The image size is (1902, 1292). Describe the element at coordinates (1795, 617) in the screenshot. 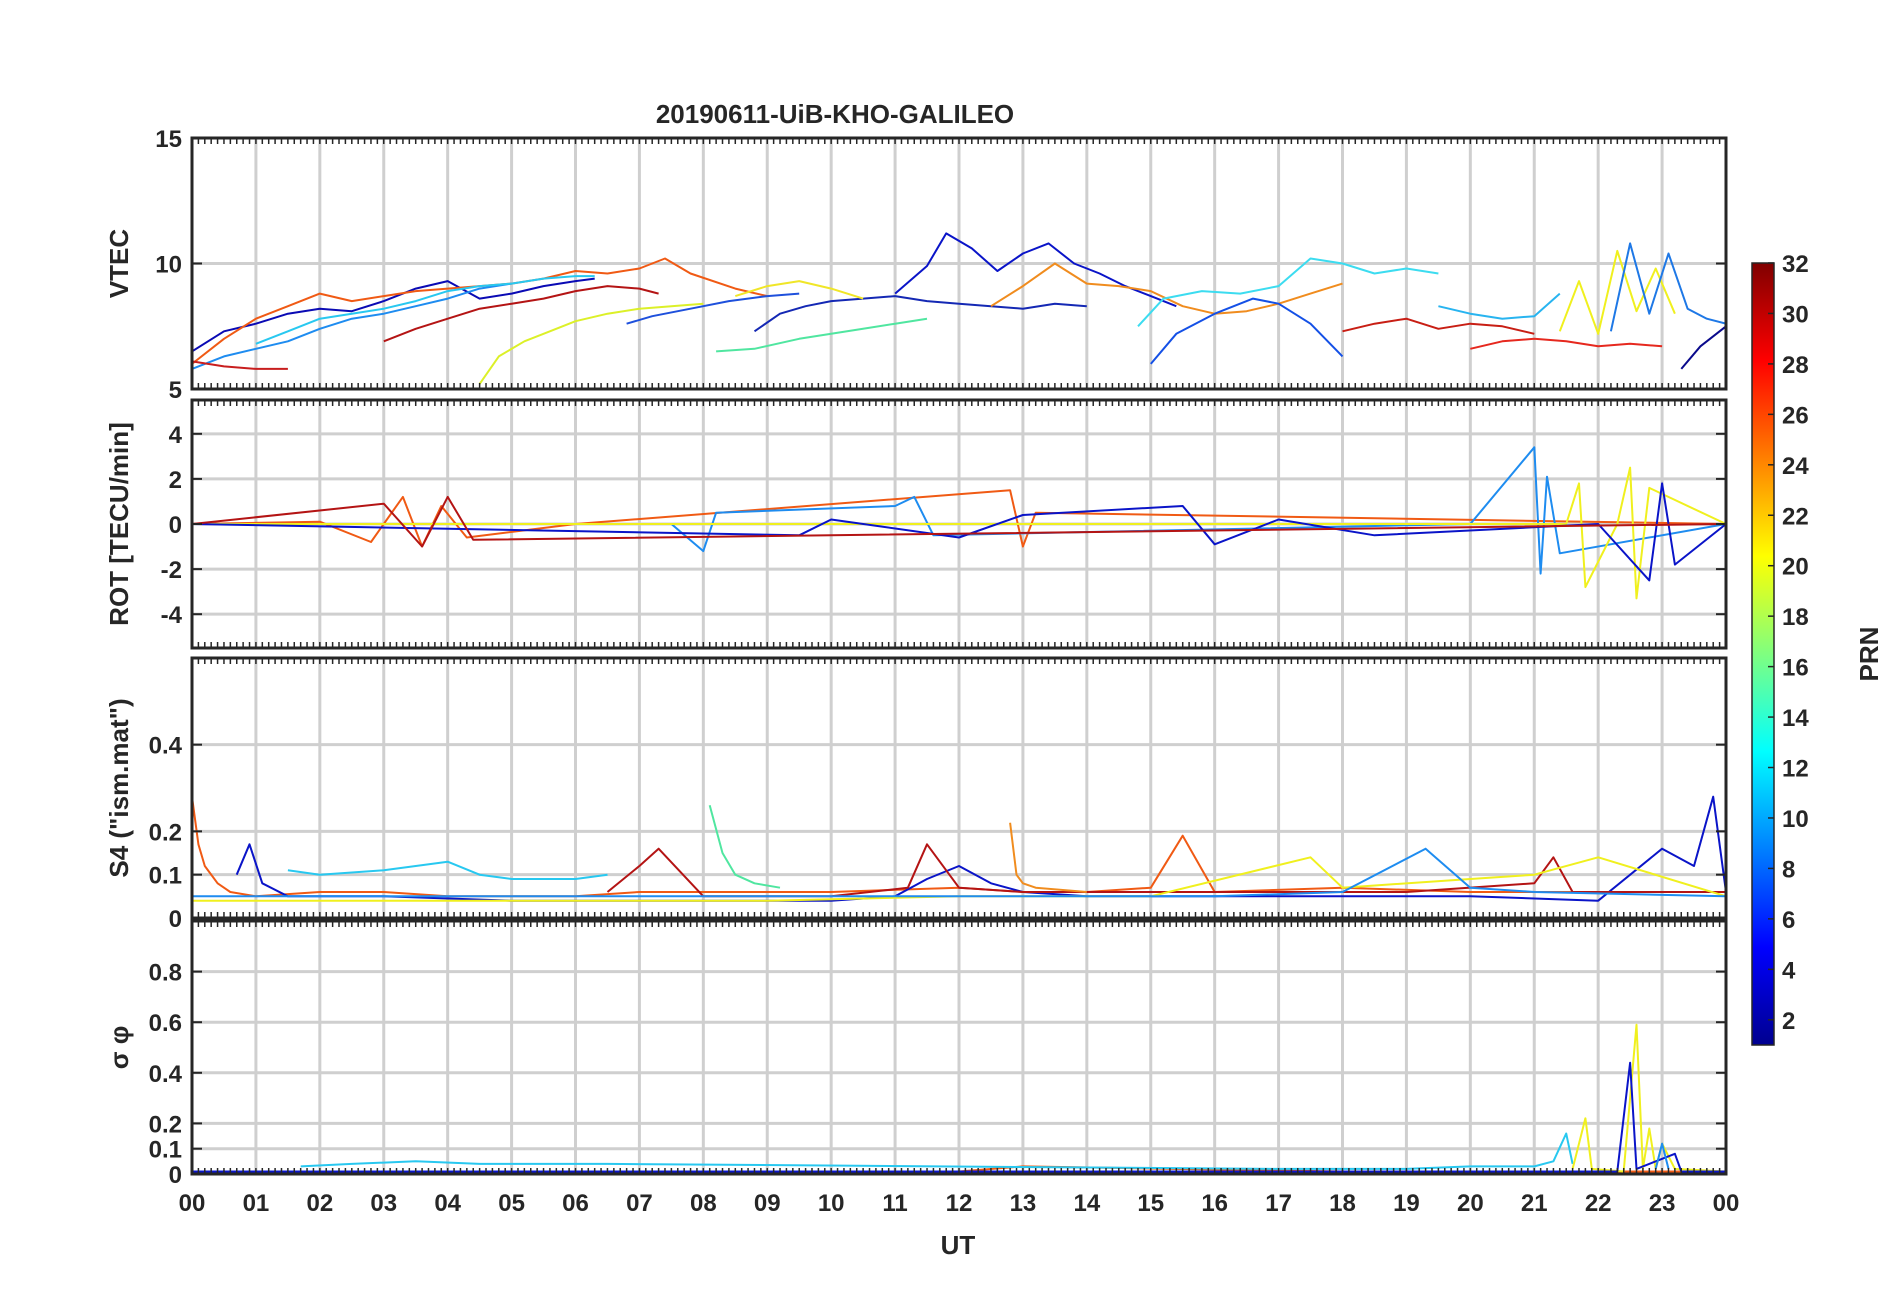

I see `colorbar-tick-label: 18` at that location.